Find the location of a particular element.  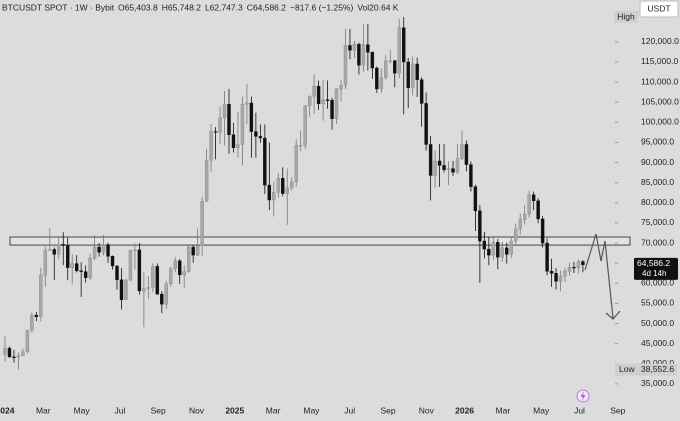

arrow-head is located at coordinates (613, 315).